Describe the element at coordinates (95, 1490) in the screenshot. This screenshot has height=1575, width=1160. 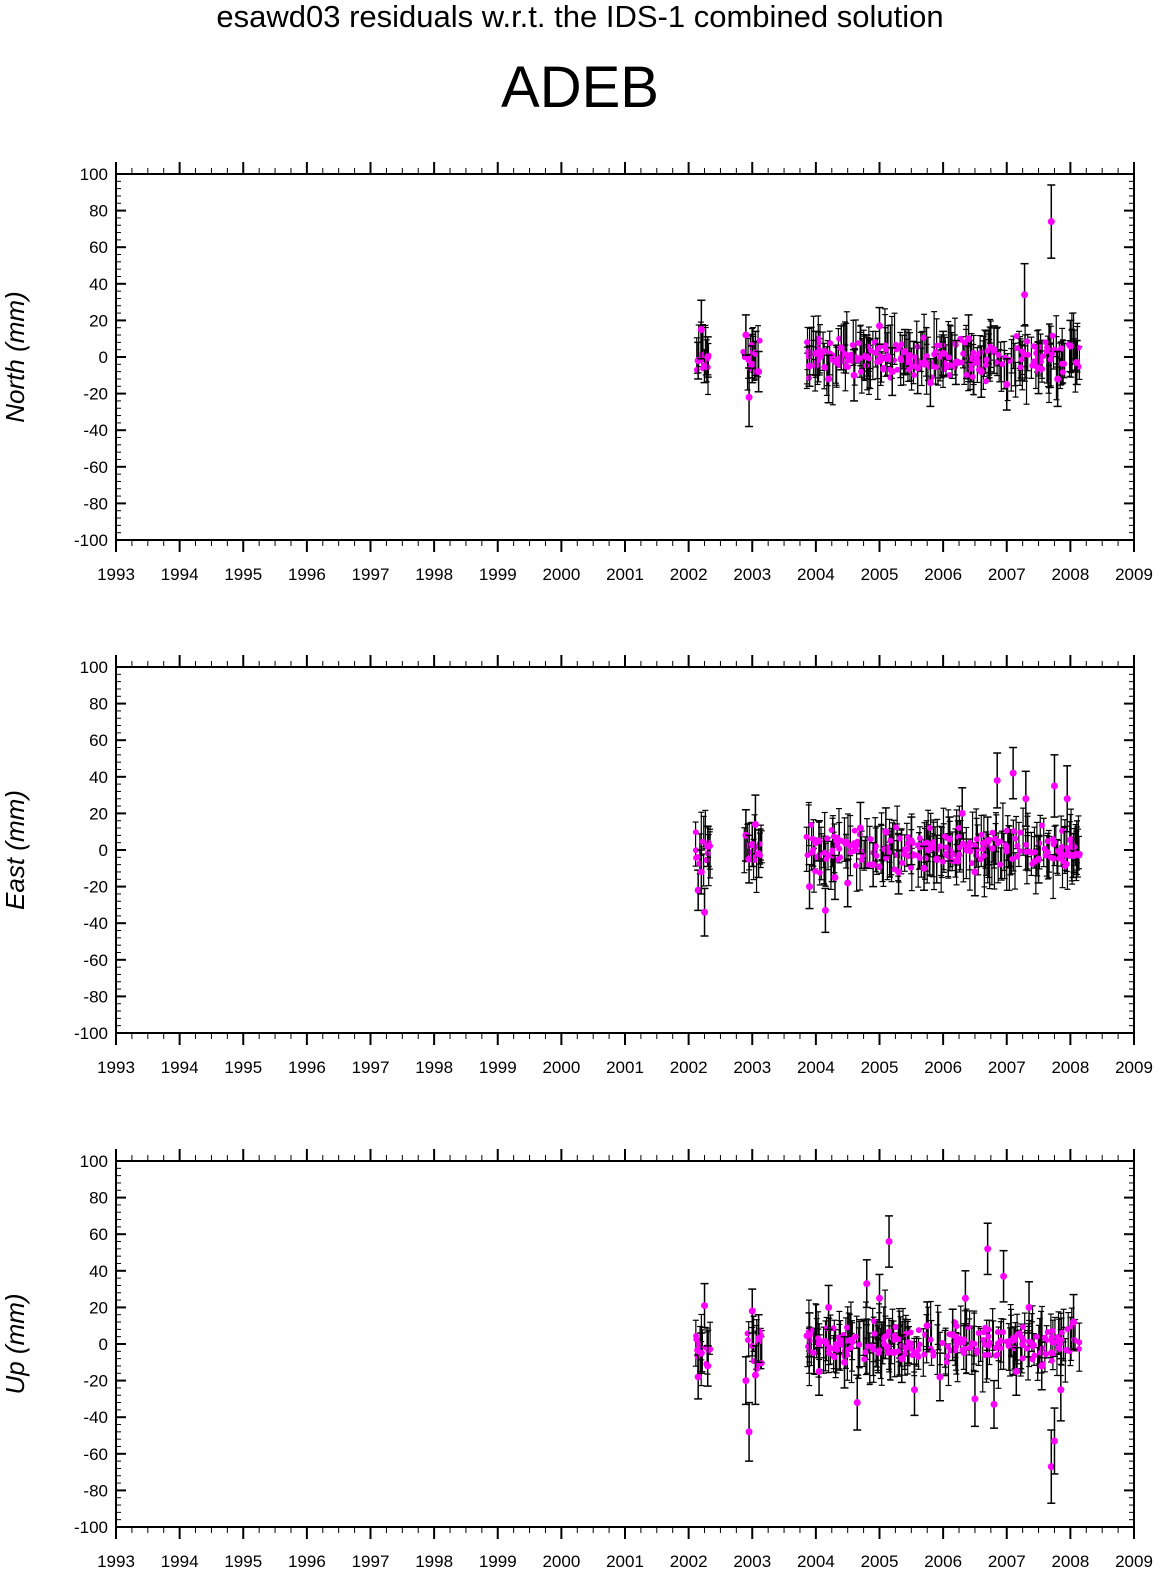
I see `y-tick-label: -80` at that location.